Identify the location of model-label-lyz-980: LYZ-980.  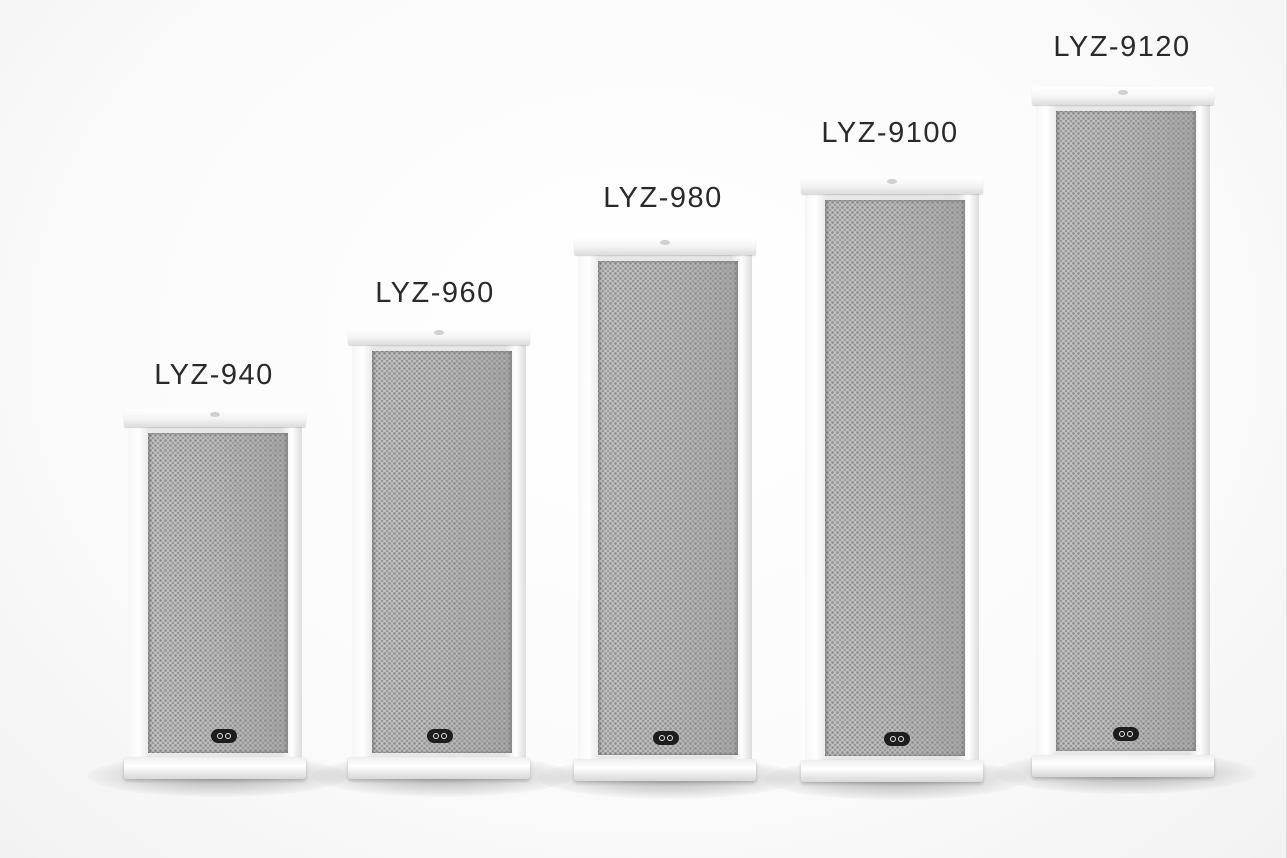
(663, 198).